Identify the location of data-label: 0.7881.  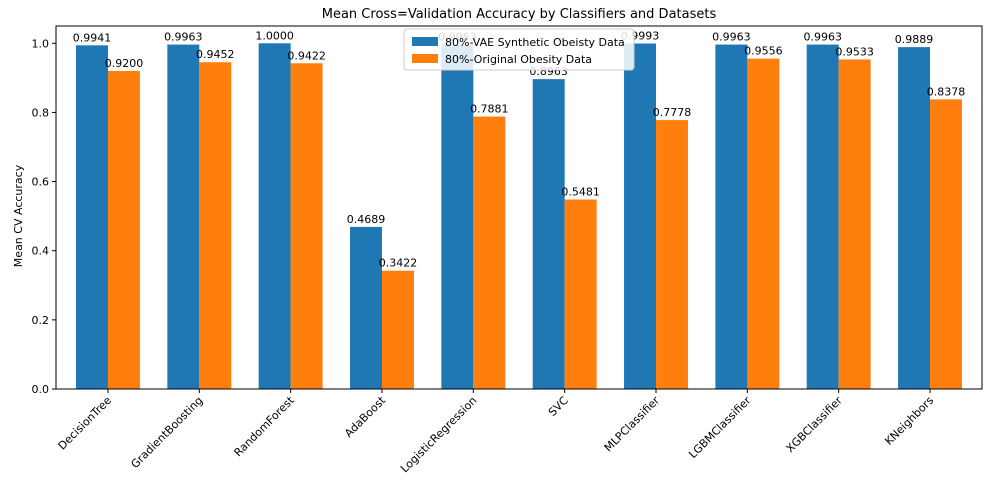
(489, 109).